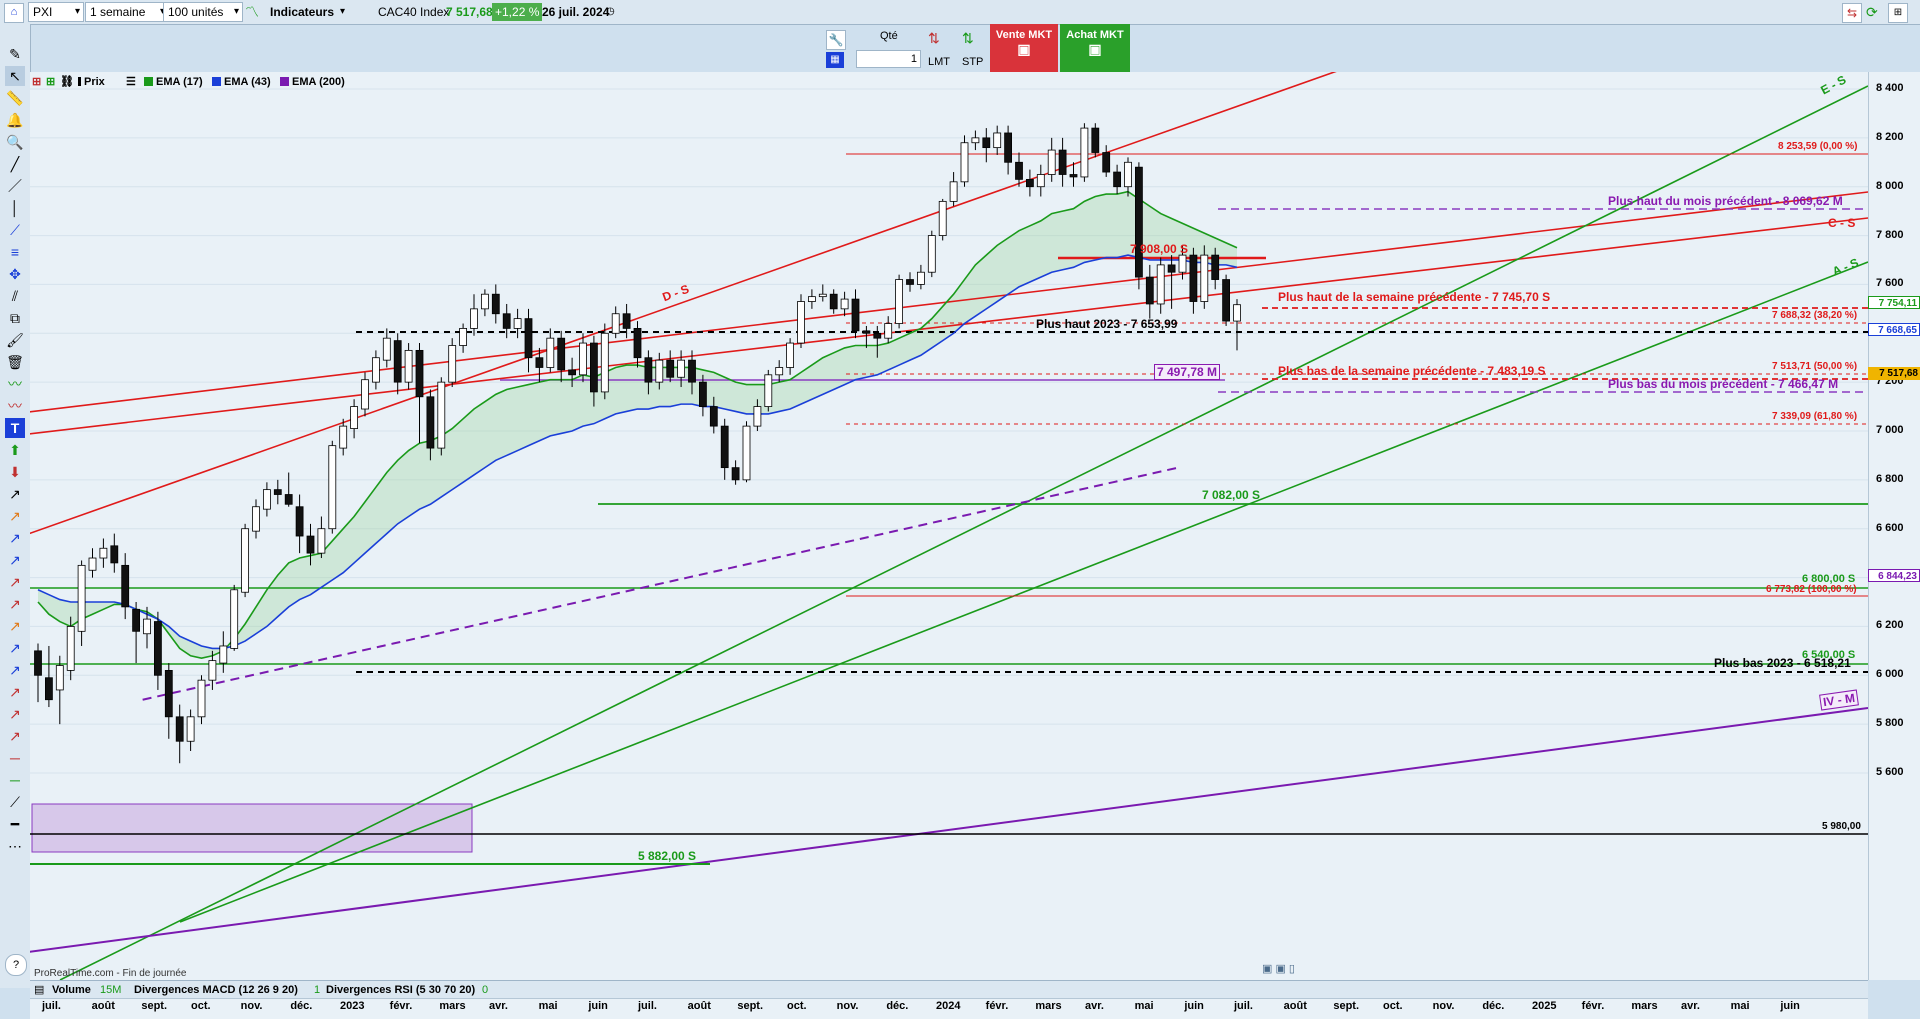  What do you see at coordinates (15, 604) in the screenshot?
I see `tool-red-2-icon: ↗` at bounding box center [15, 604].